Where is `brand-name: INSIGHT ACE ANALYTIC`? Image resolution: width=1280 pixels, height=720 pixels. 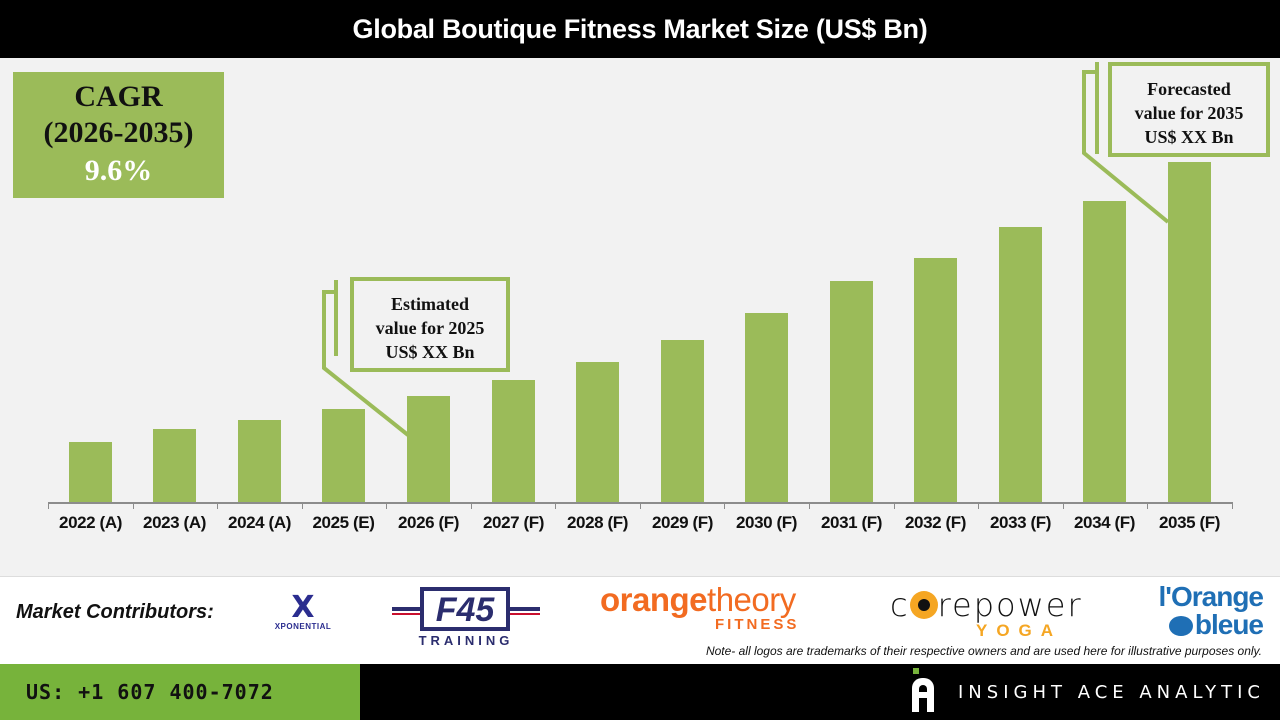
brand-name: INSIGHT ACE ANALYTIC is located at coordinates (1111, 692).